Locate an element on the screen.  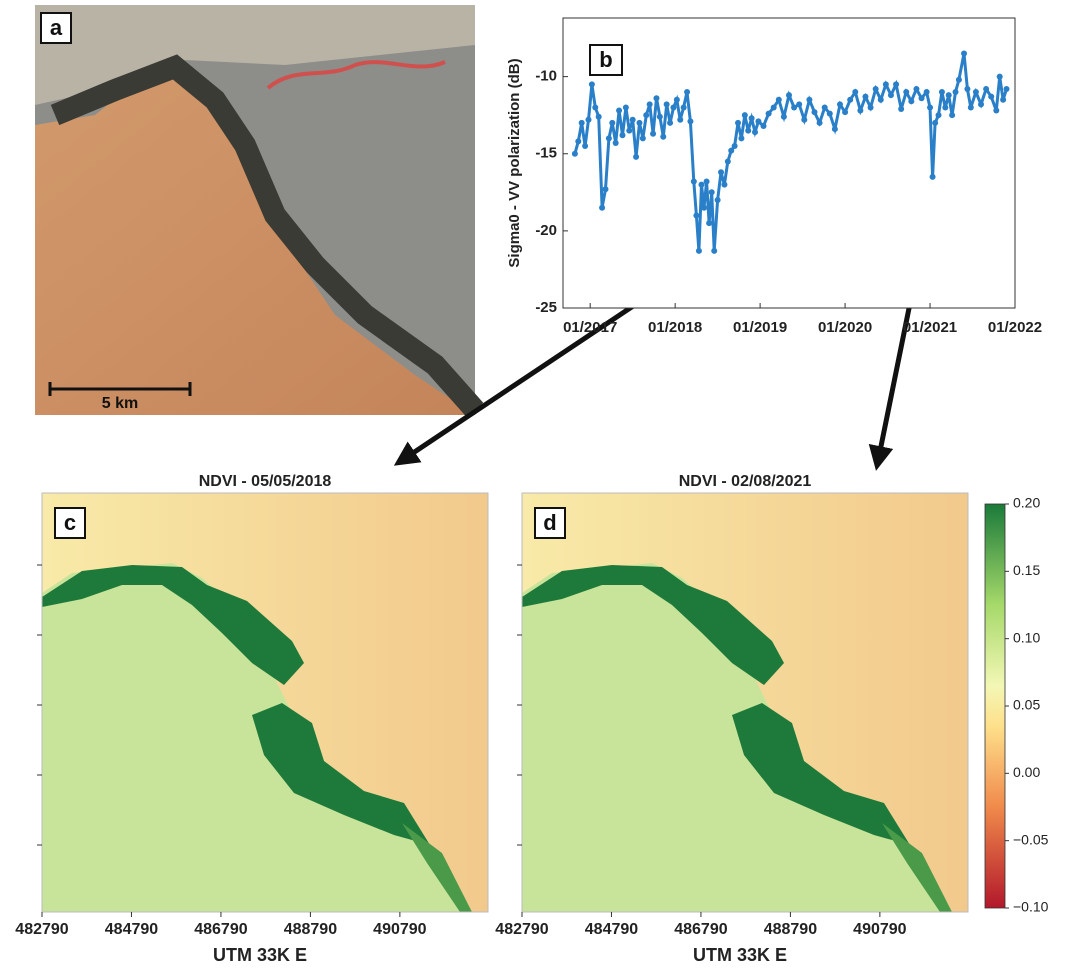
colorbar-tick-label: −0.10 is located at coordinates (1031, 907).